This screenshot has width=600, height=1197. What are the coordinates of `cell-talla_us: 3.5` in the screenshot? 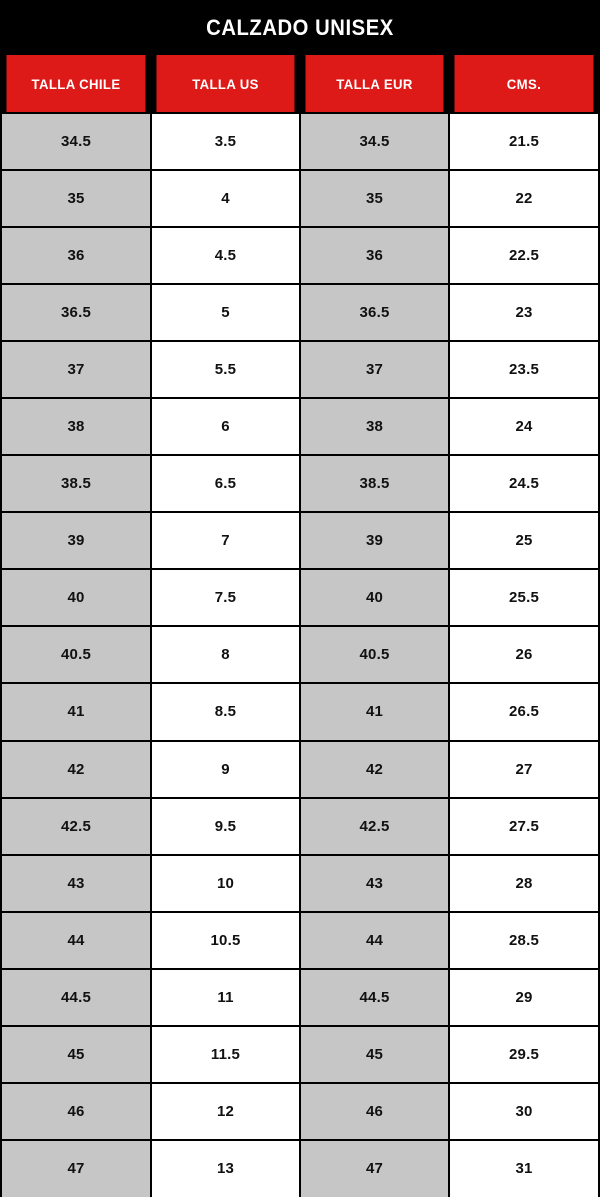 It's located at (226, 142).